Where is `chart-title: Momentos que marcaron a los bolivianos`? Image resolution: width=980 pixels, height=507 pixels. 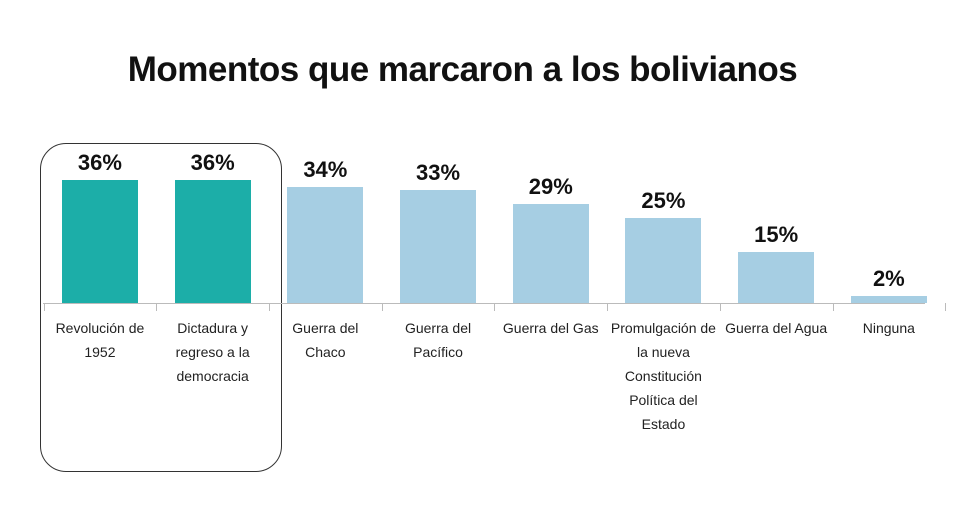
chart-title: Momentos que marcaron a los bolivianos is located at coordinates (462, 69).